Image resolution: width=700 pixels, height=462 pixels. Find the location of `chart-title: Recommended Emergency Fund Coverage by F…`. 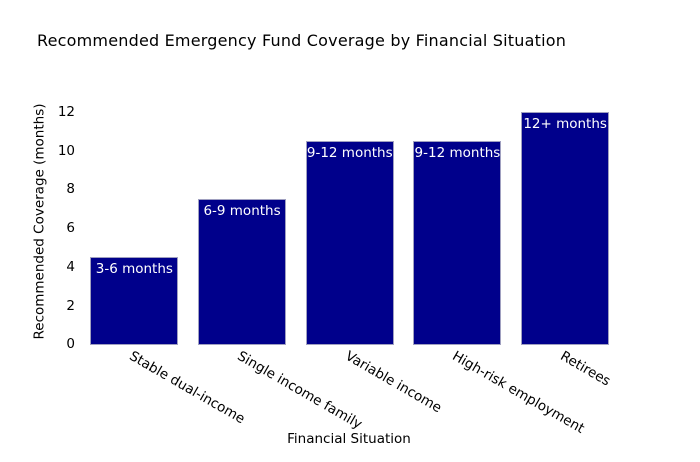

chart-title: Recommended Emergency Fund Coverage by F… is located at coordinates (302, 40).